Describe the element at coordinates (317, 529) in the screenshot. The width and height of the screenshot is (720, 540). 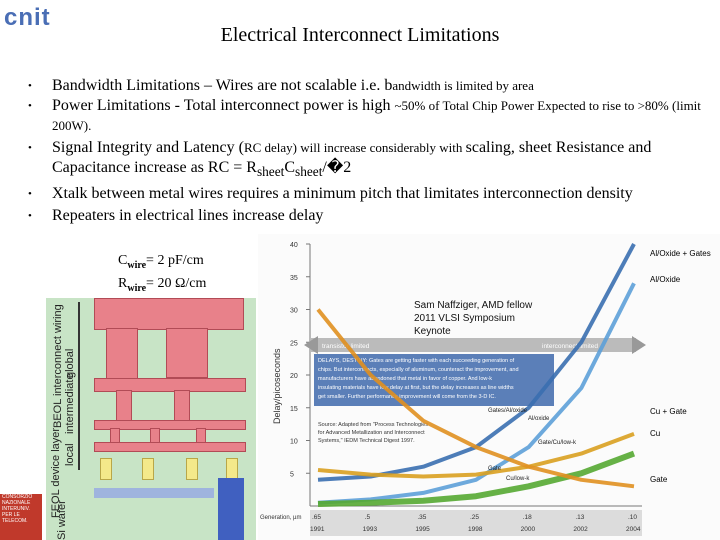
I see `year-tick-label: 1991` at that location.